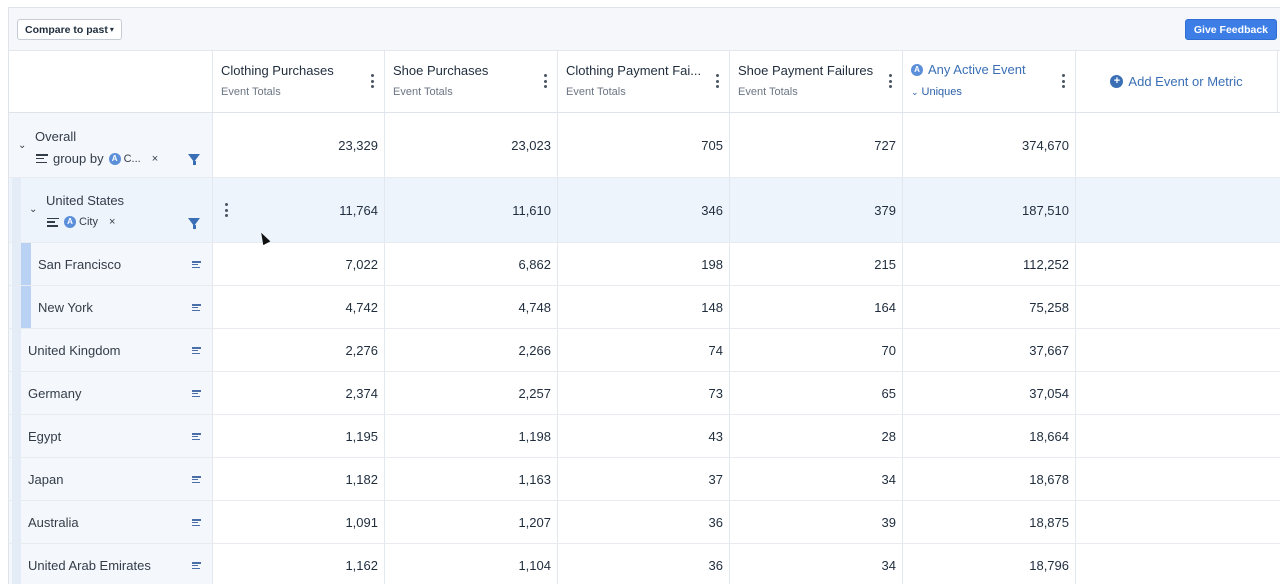 Image resolution: width=1280 pixels, height=584 pixels. I want to click on value-cell: 18,664, so click(988, 436).